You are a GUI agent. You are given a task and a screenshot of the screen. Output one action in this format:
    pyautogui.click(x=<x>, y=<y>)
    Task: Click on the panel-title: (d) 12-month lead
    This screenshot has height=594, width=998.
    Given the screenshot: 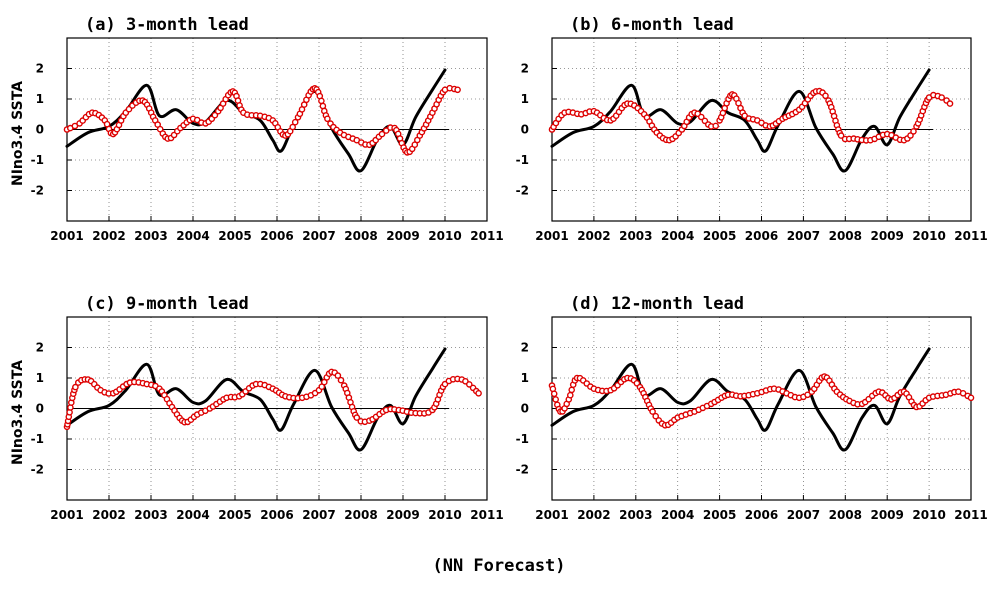 What is the action you would take?
    pyautogui.click(x=657, y=304)
    